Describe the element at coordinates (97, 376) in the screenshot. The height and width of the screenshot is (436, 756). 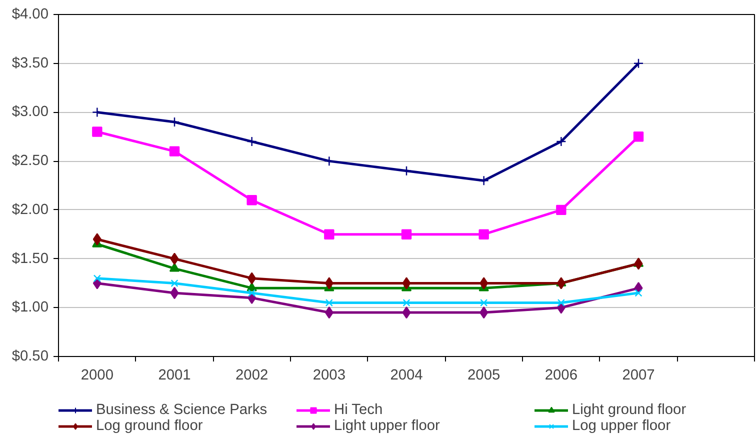
I see `x-tick-label: 2000` at that location.